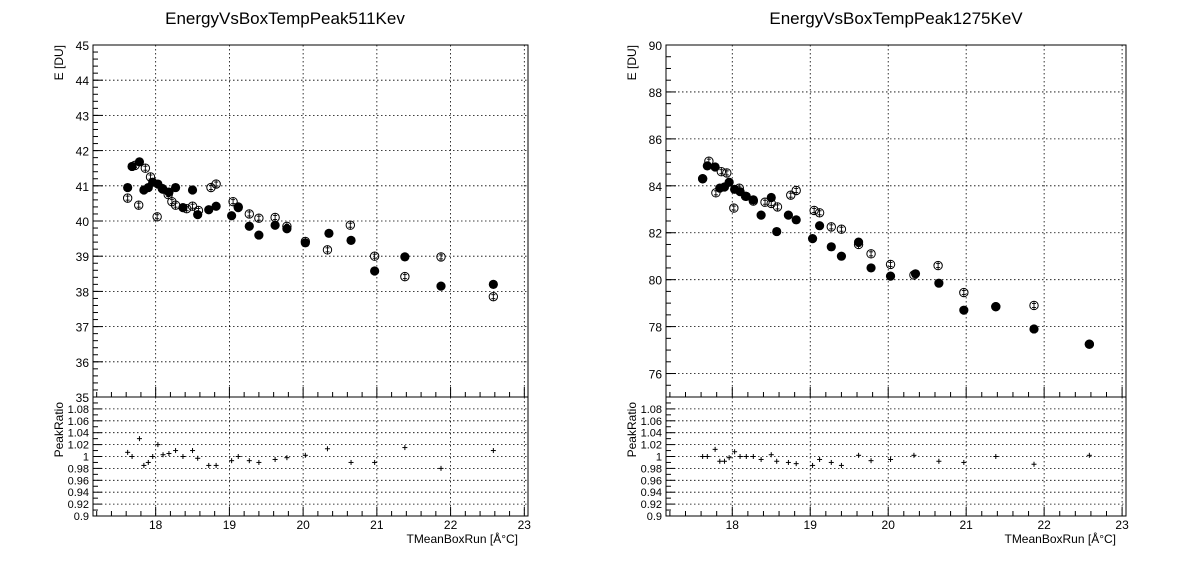 Image resolution: width=1196 pixels, height=572 pixels. What do you see at coordinates (78, 446) in the screenshot?
I see `ratio-y-tick-label: 1.02` at bounding box center [78, 446].